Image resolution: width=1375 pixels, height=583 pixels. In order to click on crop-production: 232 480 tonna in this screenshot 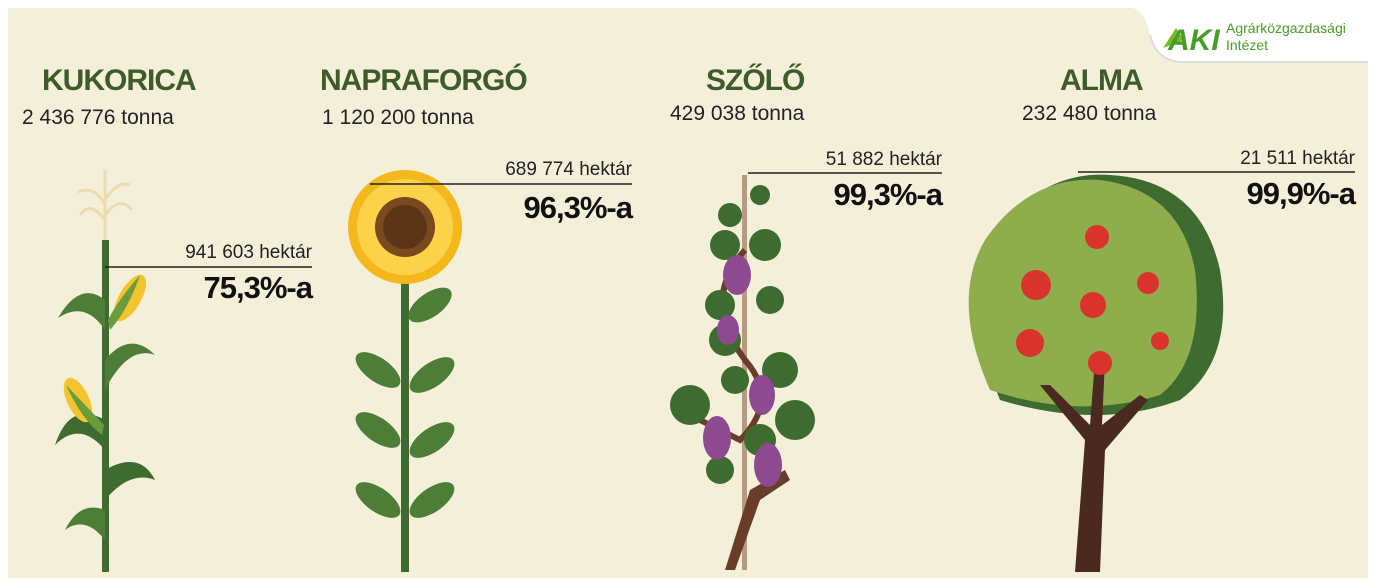, I will do `click(1089, 113)`.